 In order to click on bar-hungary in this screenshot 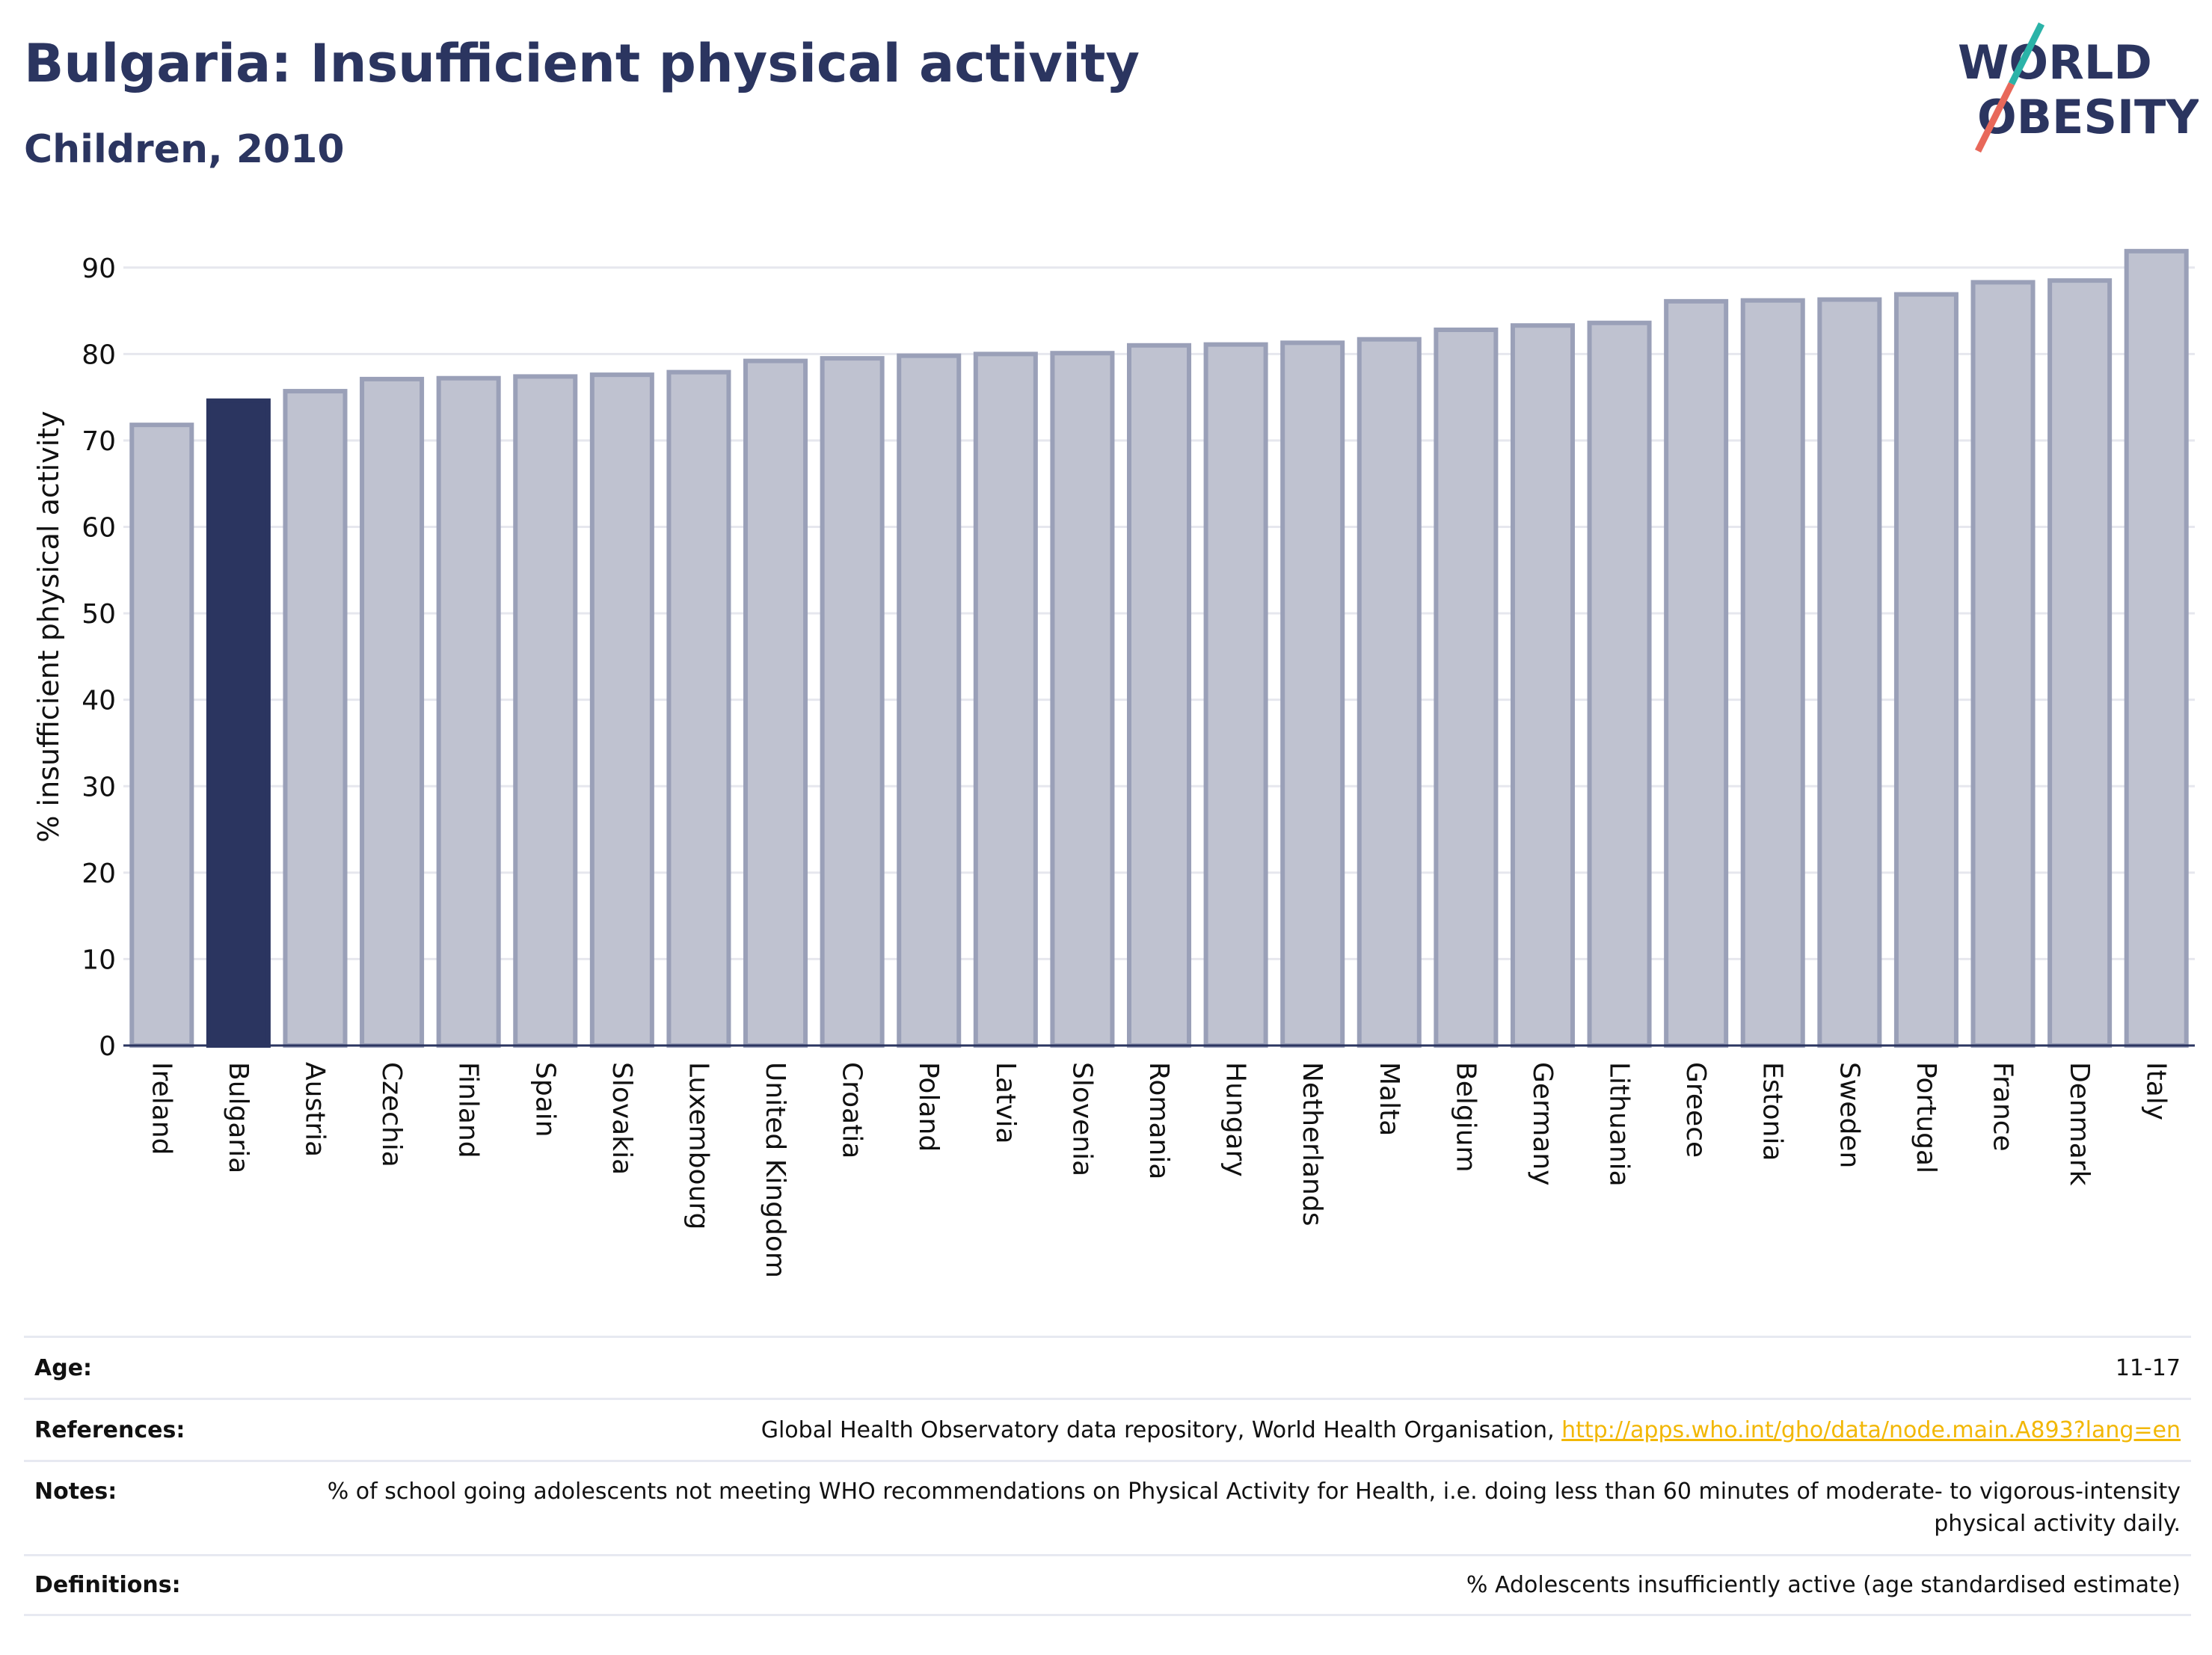, I will do `click(1235, 695)`.